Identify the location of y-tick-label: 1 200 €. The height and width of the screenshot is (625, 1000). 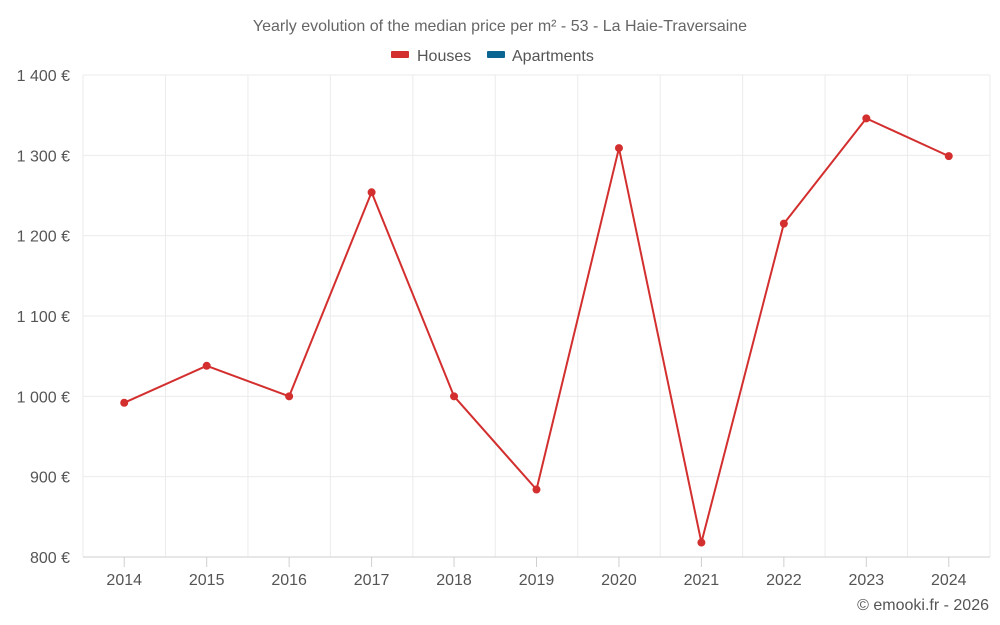
(43, 237).